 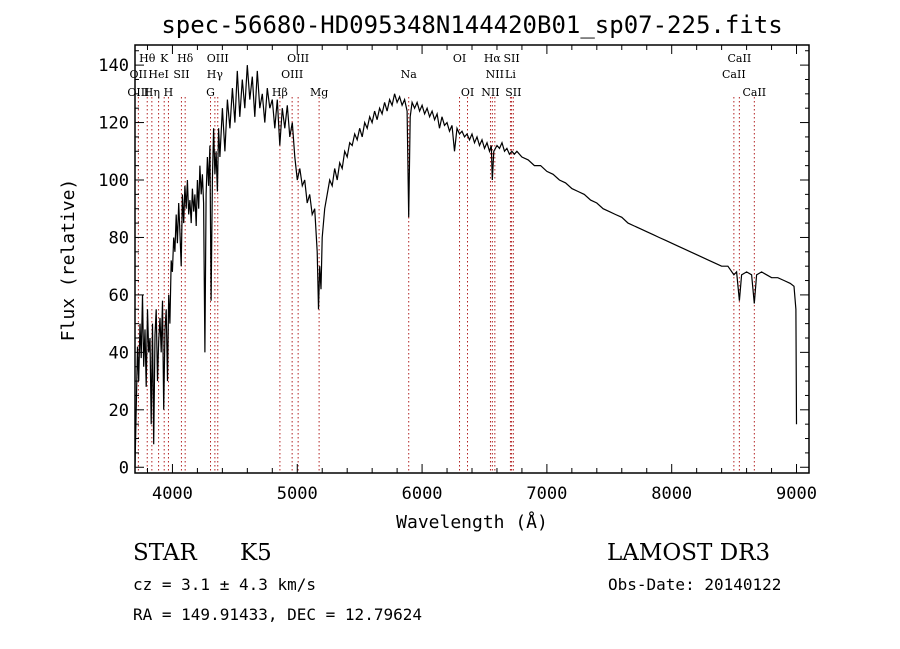 I want to click on y-tick-label: 140, so click(x=113, y=66).